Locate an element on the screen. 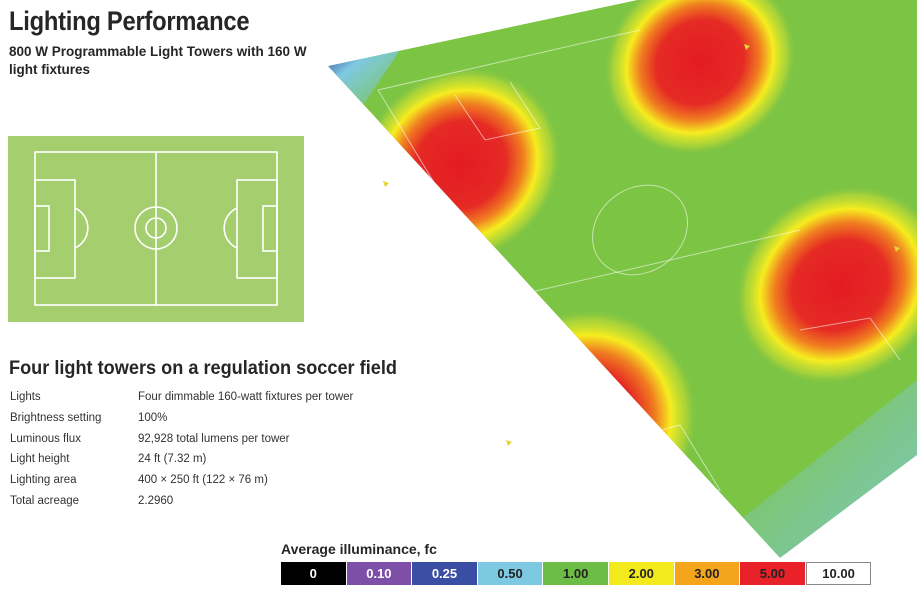  spec-row: Total acreage 2.2960 is located at coordinates (220, 505).